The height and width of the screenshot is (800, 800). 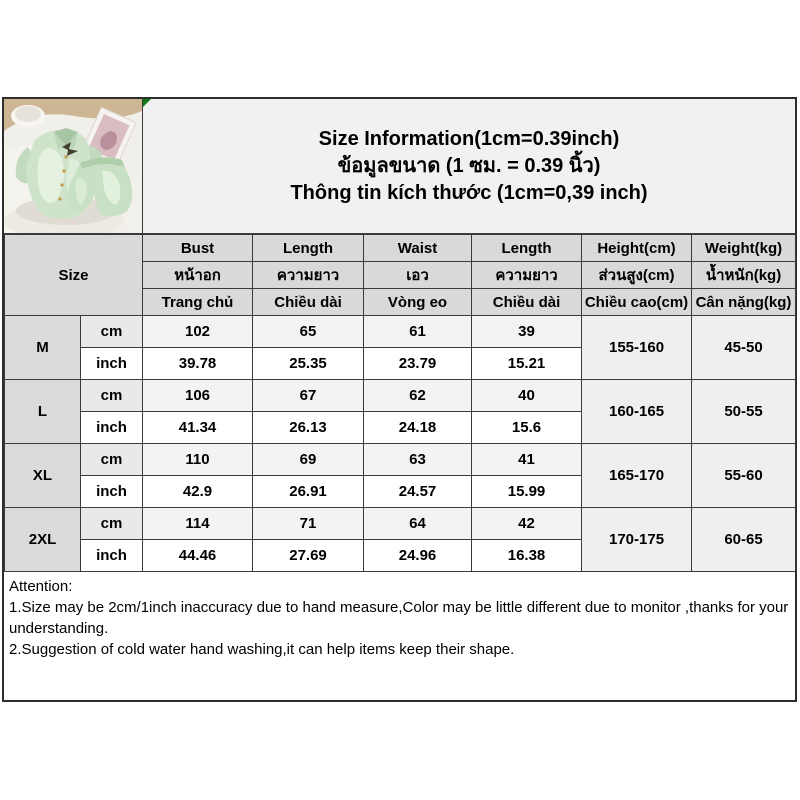 I want to click on height-cell: 170-175, so click(x=637, y=539).